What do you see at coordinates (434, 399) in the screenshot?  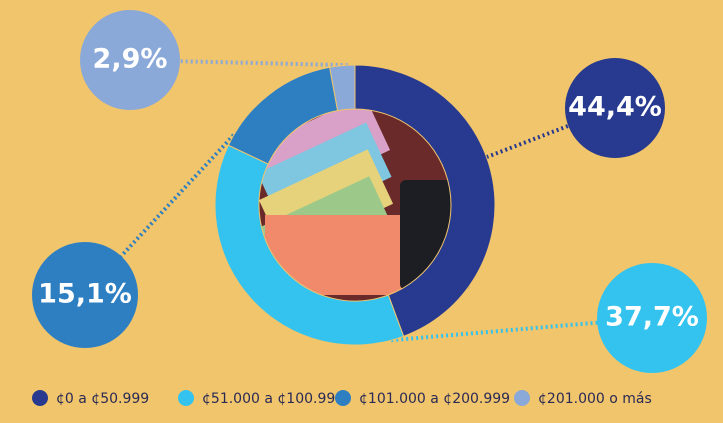 I see `legend-label: ¢101.000 a ¢200.999` at bounding box center [434, 399].